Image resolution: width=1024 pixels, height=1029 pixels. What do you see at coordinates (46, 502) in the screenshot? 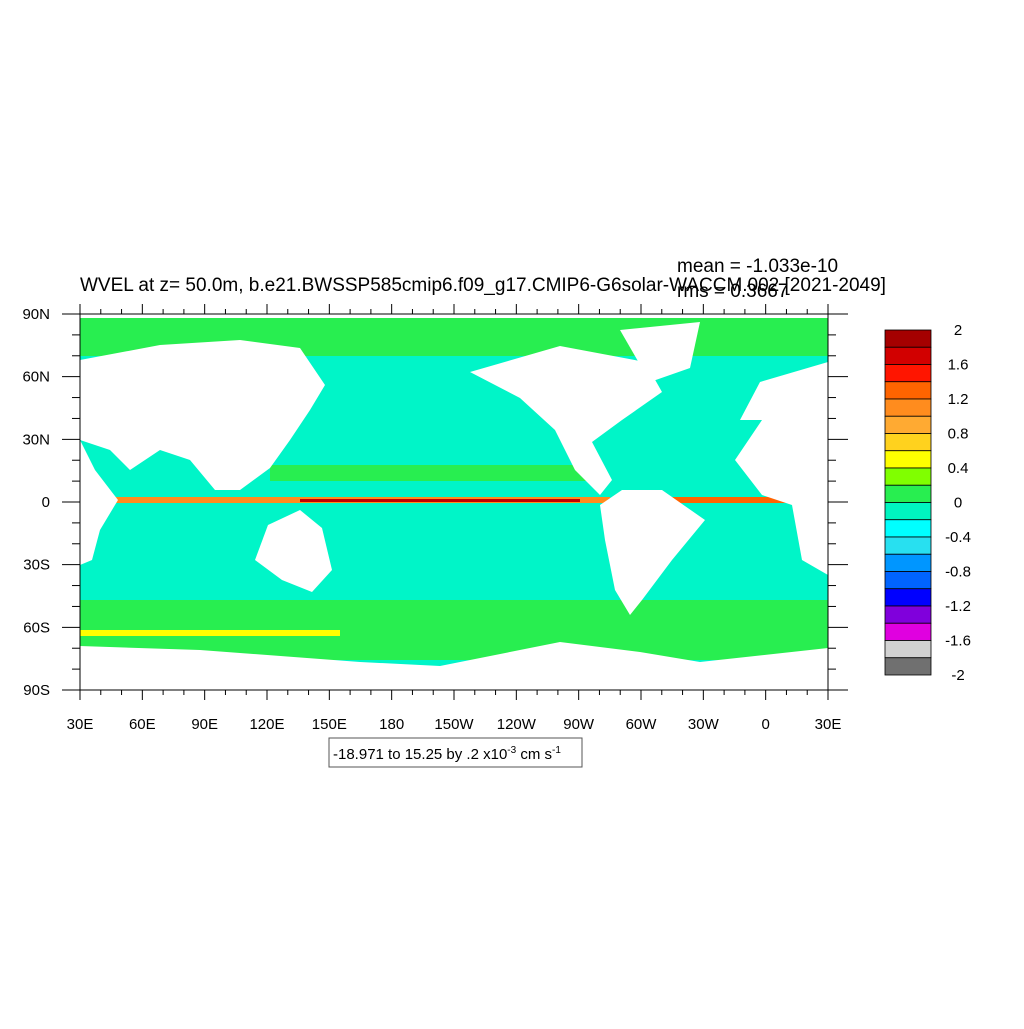
I see `y-tick-label: 0` at bounding box center [46, 502].